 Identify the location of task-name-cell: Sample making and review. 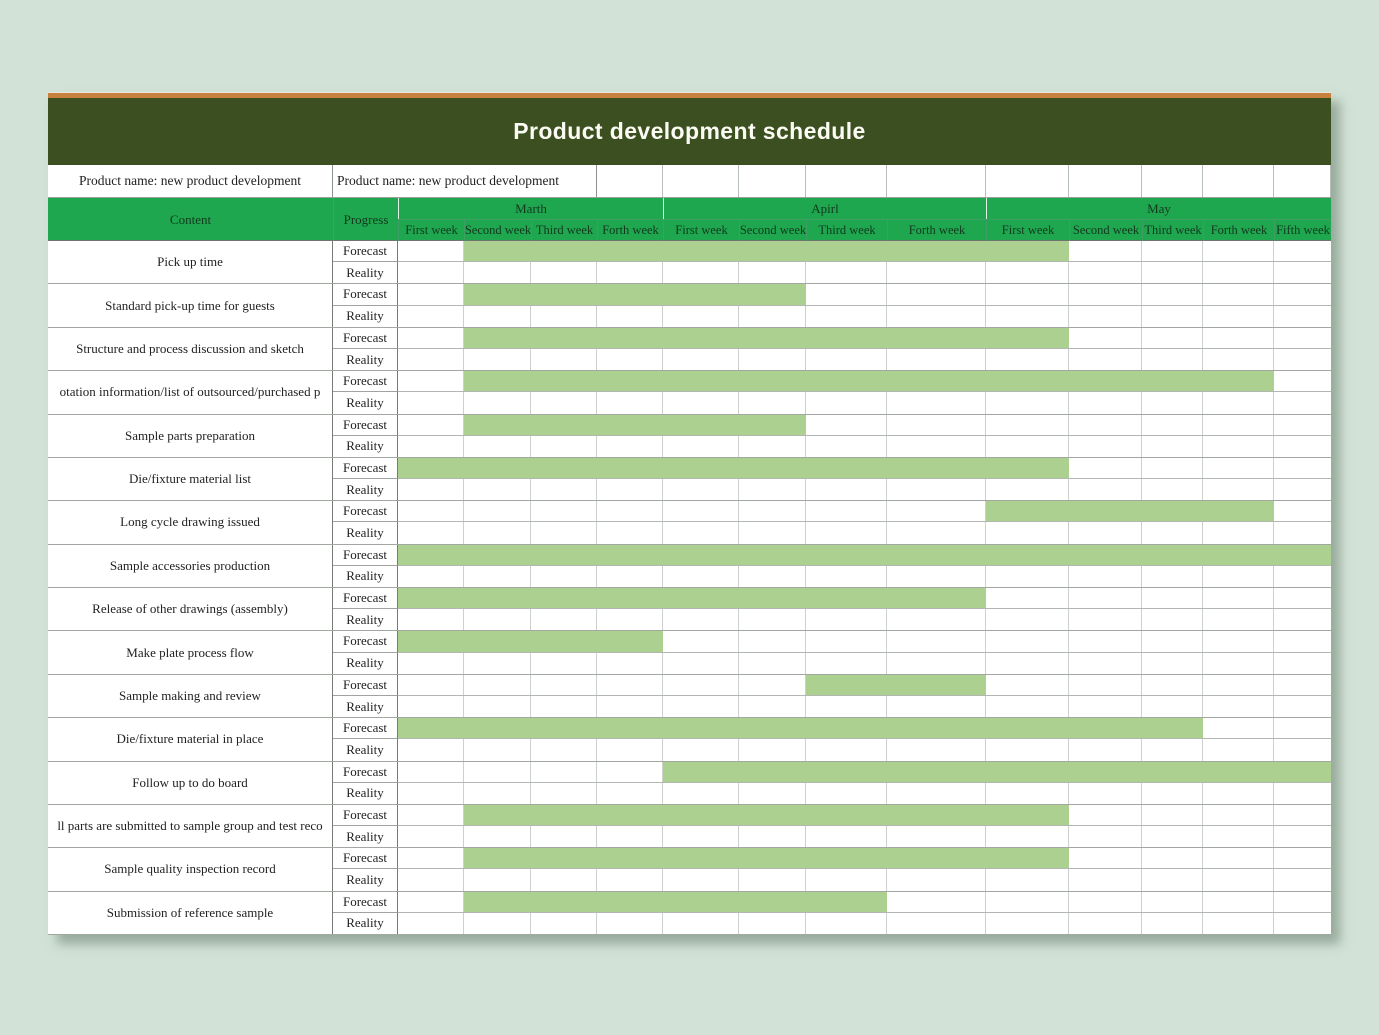
(190, 696).